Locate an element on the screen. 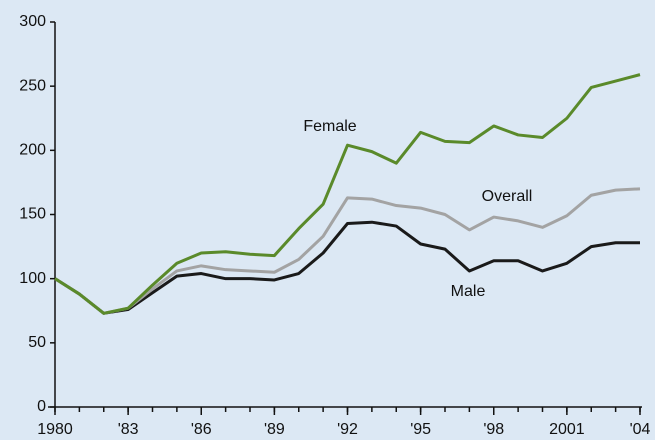  x-tick-label: 1980 is located at coordinates (55, 429).